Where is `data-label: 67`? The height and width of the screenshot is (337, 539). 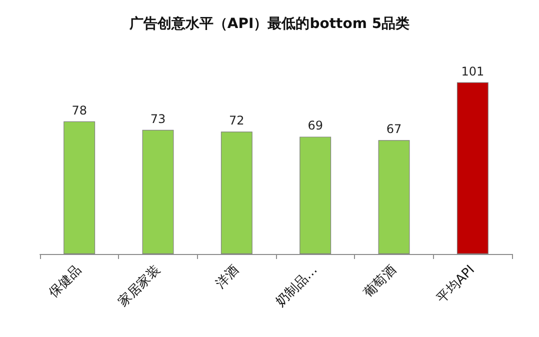 data-label: 67 is located at coordinates (394, 129).